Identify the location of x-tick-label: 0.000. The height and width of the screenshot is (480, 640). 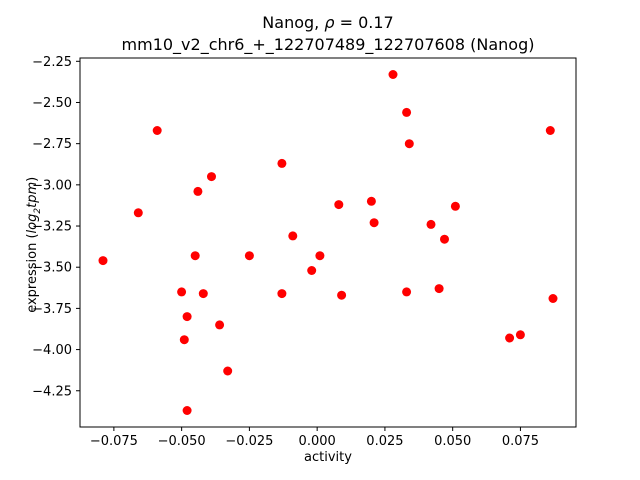
(317, 441).